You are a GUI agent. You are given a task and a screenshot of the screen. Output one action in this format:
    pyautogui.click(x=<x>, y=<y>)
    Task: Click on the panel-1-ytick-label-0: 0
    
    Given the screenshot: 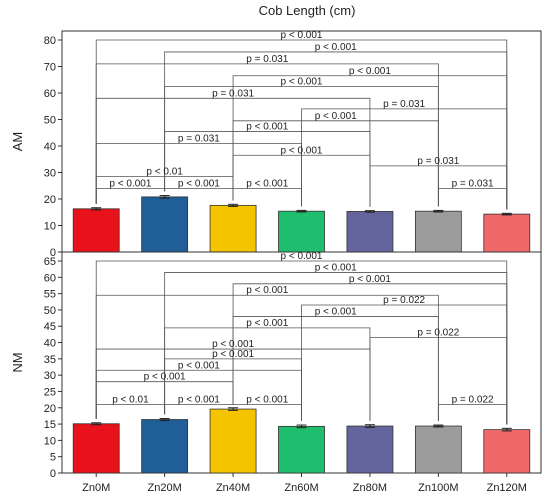 What is the action you would take?
    pyautogui.click(x=53, y=474)
    